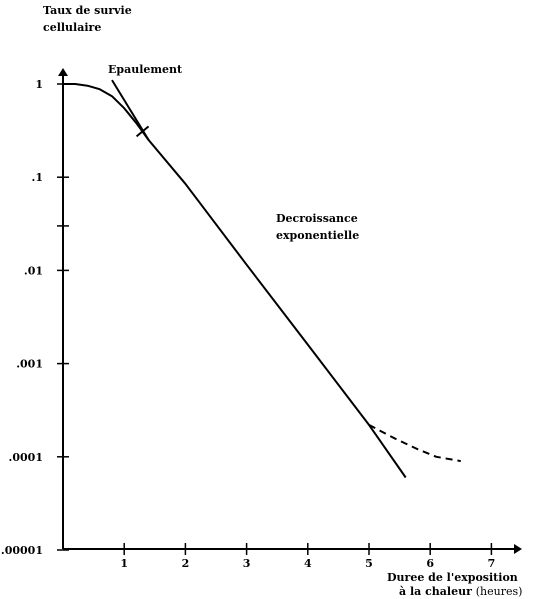  I want to click on y-tick-label: .001, so click(29, 364).